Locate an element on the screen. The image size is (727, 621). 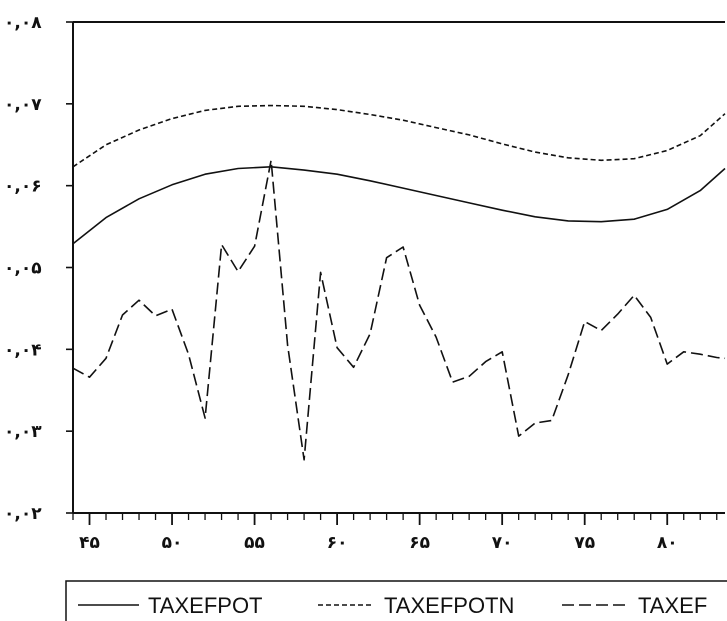
x-tick-label: ۸۰ is located at coordinates (667, 543).